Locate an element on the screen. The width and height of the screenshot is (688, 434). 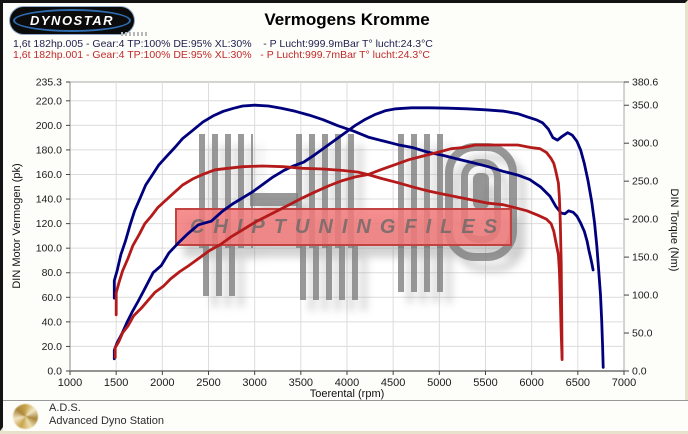
watermark-banner: CHIPTUNINGFILES is located at coordinates (343, 227).